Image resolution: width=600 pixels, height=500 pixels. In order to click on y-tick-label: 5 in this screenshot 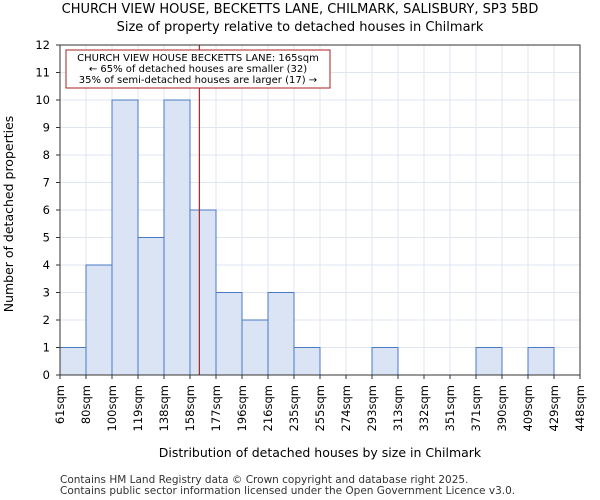, I will do `click(46, 238)`.